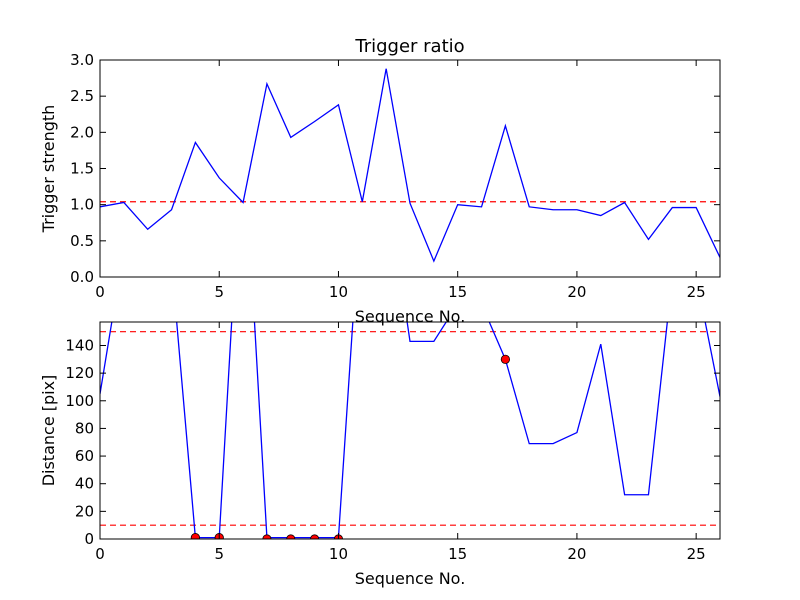  Describe the element at coordinates (79, 373) in the screenshot. I see `y-tick-label: 120` at that location.